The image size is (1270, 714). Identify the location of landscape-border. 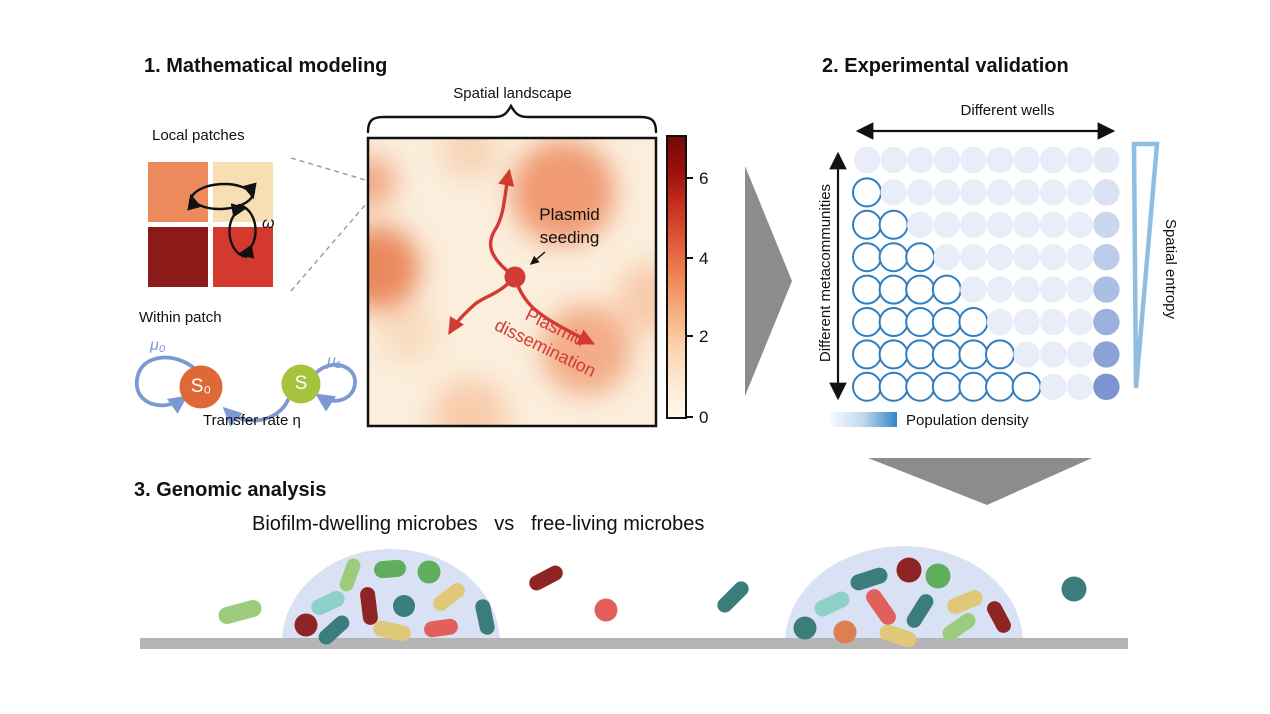
(512, 282).